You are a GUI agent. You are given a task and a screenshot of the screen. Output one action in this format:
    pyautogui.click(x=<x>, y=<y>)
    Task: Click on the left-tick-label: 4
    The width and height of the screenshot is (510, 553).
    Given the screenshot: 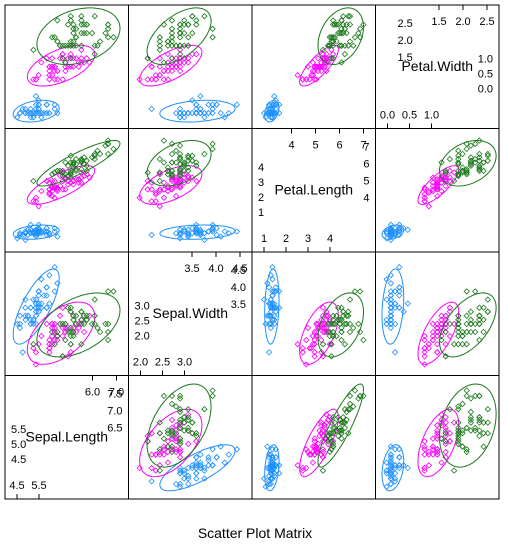 What is the action you would take?
    pyautogui.click(x=261, y=168)
    